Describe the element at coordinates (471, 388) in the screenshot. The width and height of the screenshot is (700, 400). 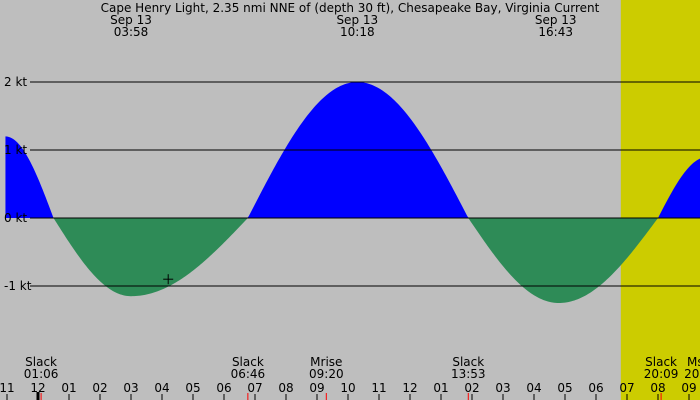
I see `x-tick-label-15: 02` at that location.